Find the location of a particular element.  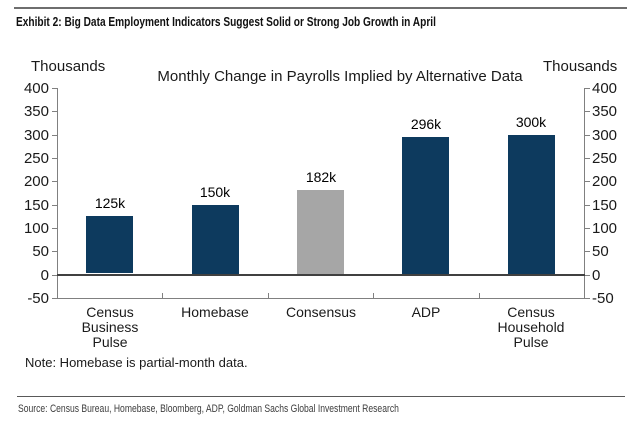

y-tick-label-right: 400 is located at coordinates (605, 88).